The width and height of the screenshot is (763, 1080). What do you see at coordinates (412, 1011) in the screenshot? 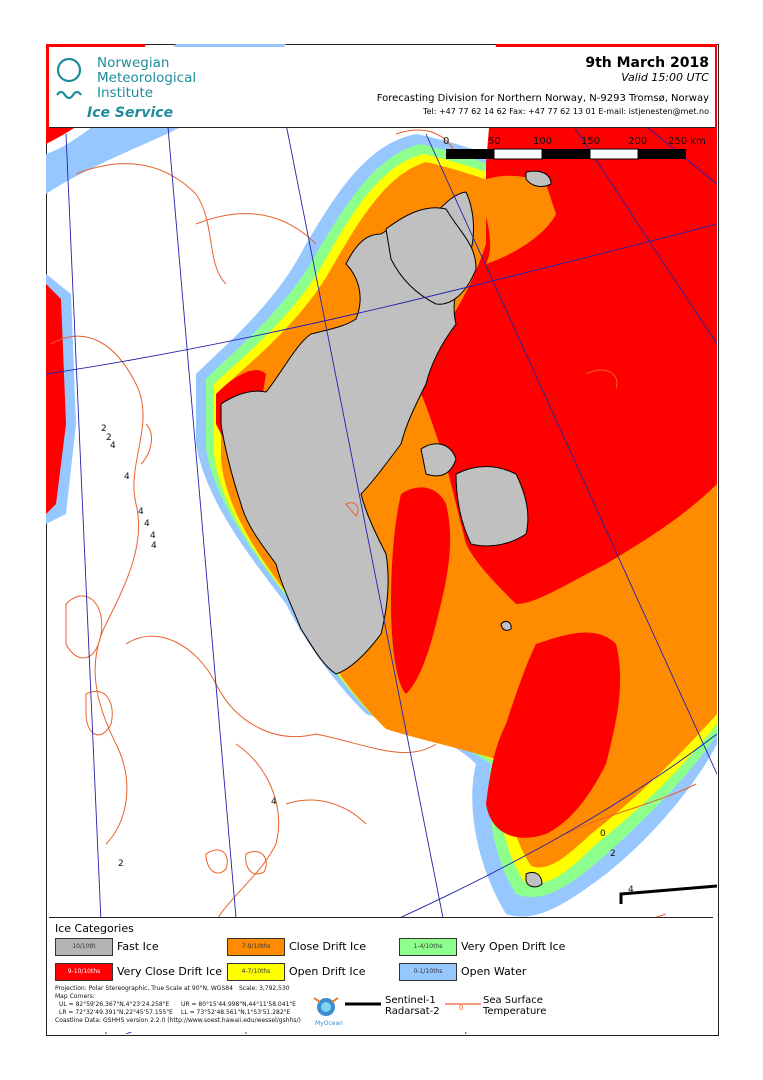
I see `radarsat-label: Radarsat-2` at bounding box center [412, 1011].